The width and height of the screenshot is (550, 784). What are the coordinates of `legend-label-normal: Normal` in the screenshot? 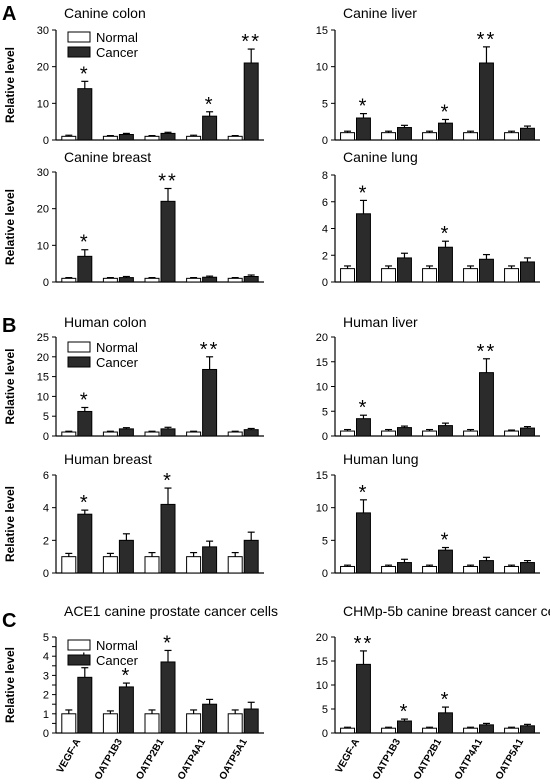 It's located at (117, 645).